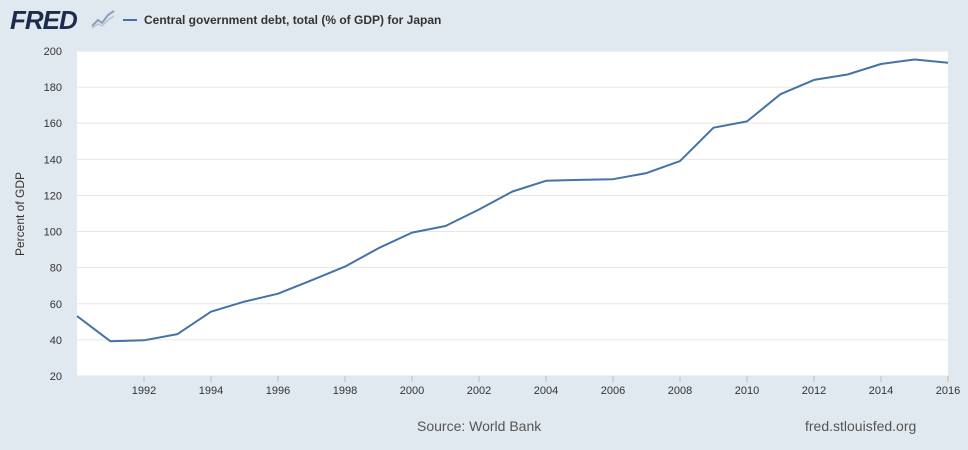 The width and height of the screenshot is (968, 450). What do you see at coordinates (948, 391) in the screenshot?
I see `x-tick-label: 2016` at bounding box center [948, 391].